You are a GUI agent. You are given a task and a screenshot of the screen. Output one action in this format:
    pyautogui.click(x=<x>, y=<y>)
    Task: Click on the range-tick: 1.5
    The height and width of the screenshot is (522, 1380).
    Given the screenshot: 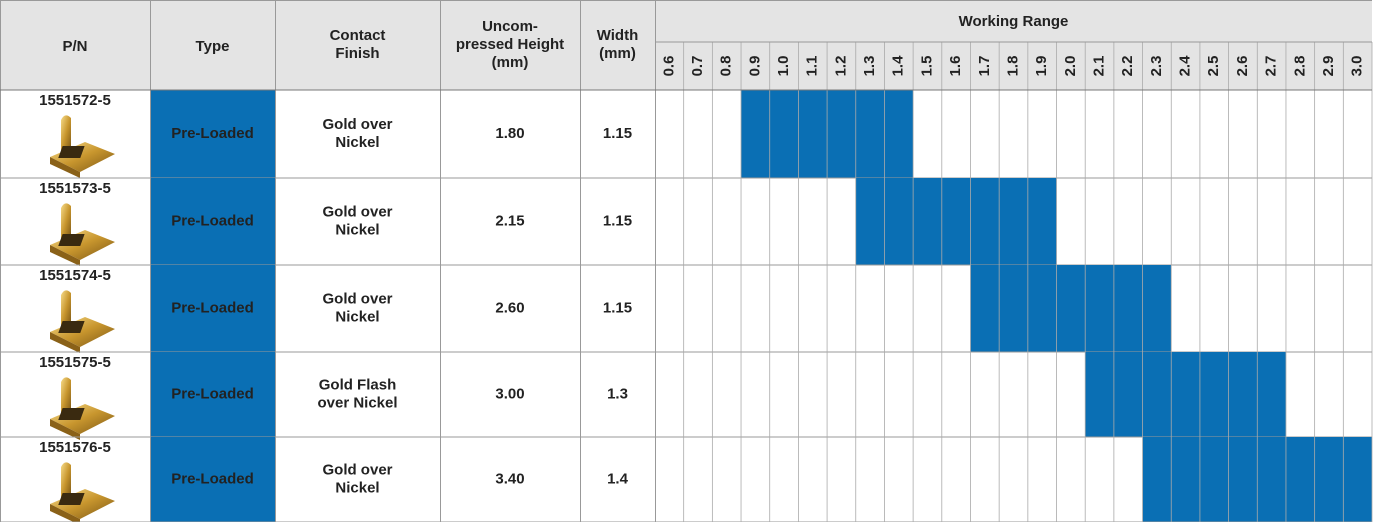 What is the action you would take?
    pyautogui.click(x=926, y=66)
    